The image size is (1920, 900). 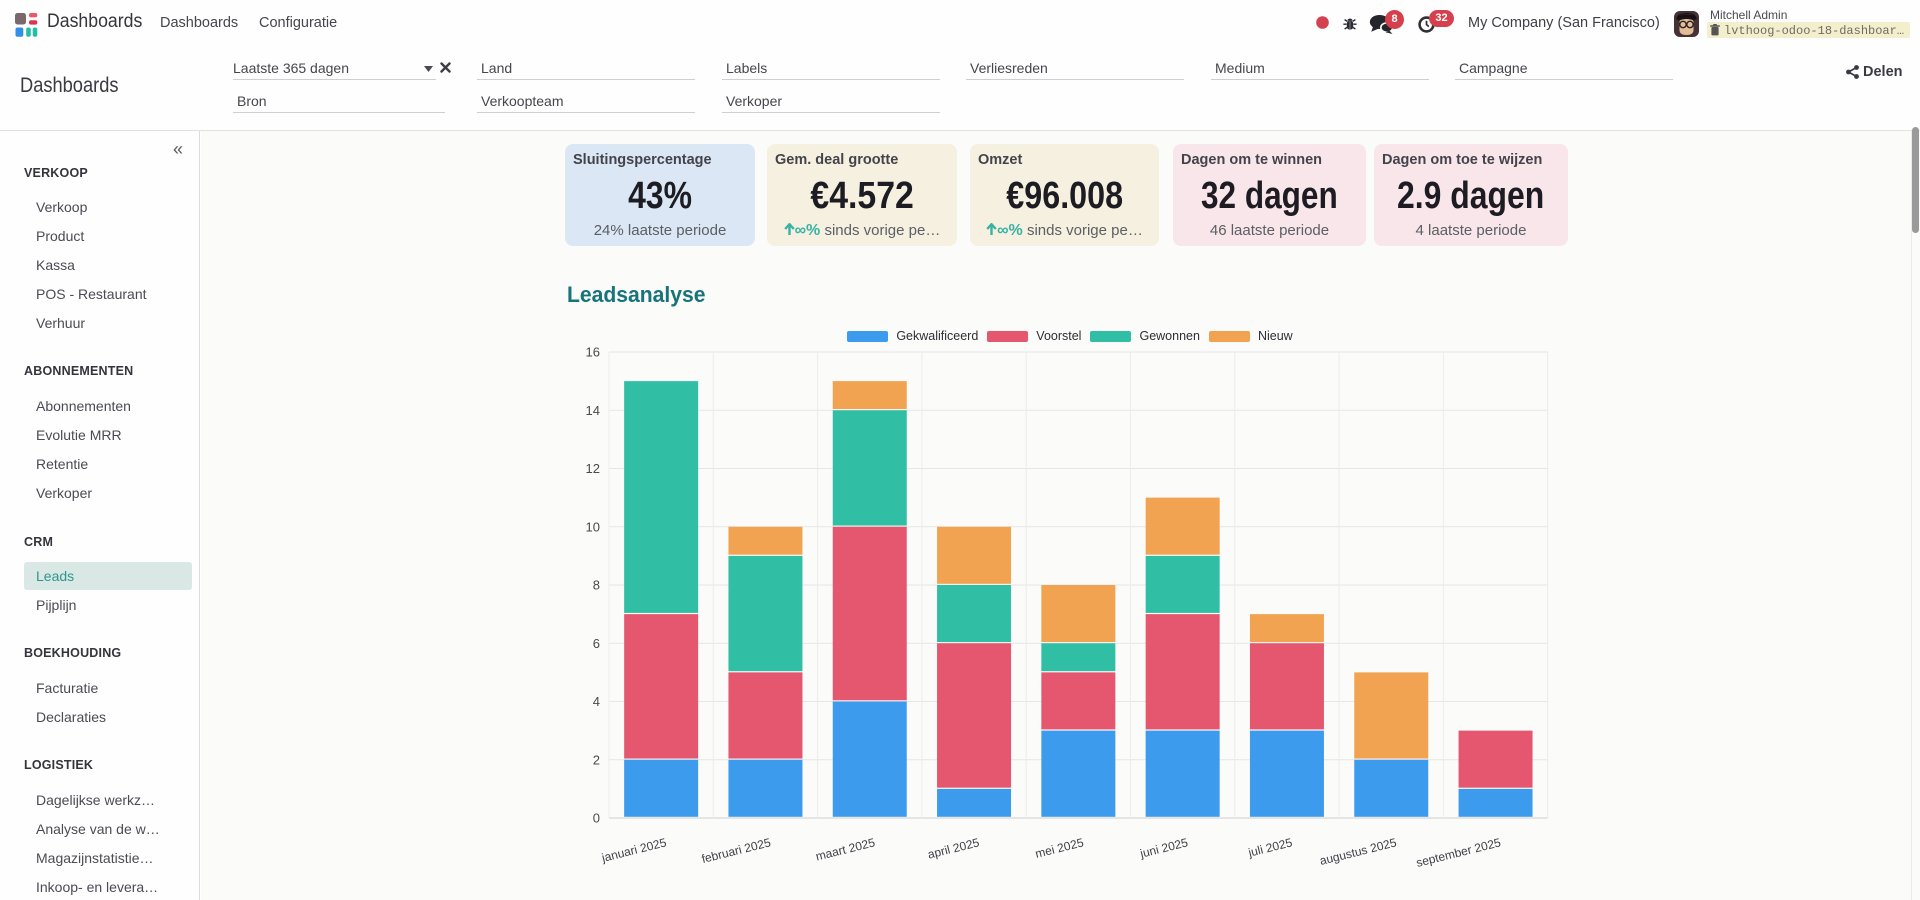 What do you see at coordinates (596, 701) in the screenshot?
I see `svg-text: 4` at bounding box center [596, 701].